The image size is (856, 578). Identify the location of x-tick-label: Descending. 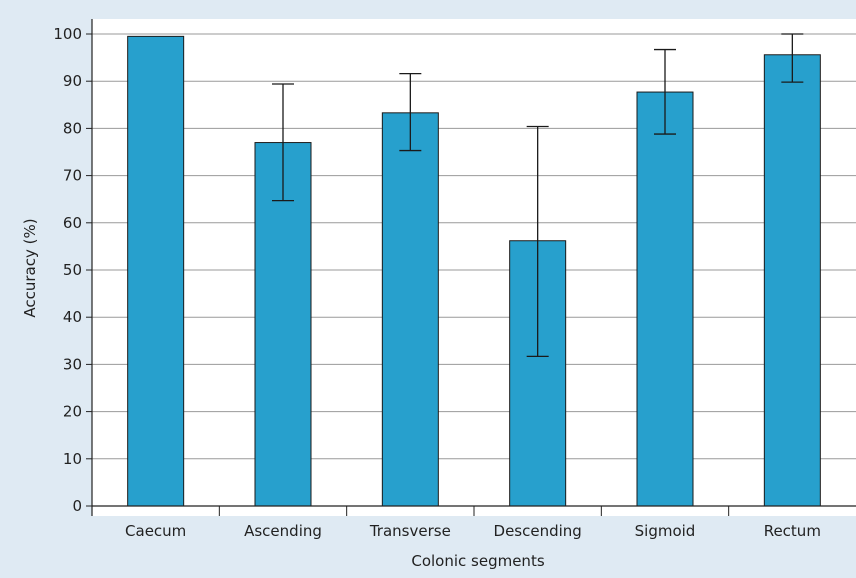
(538, 531).